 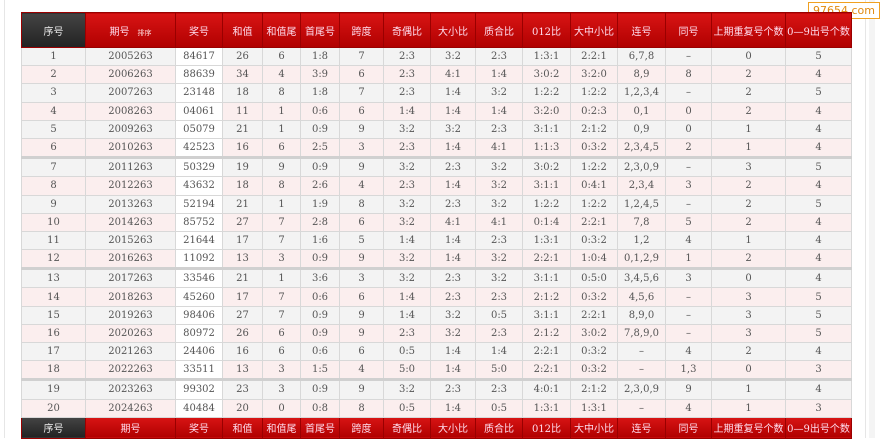 I want to click on header-label: 质合比, so click(x=499, y=32).